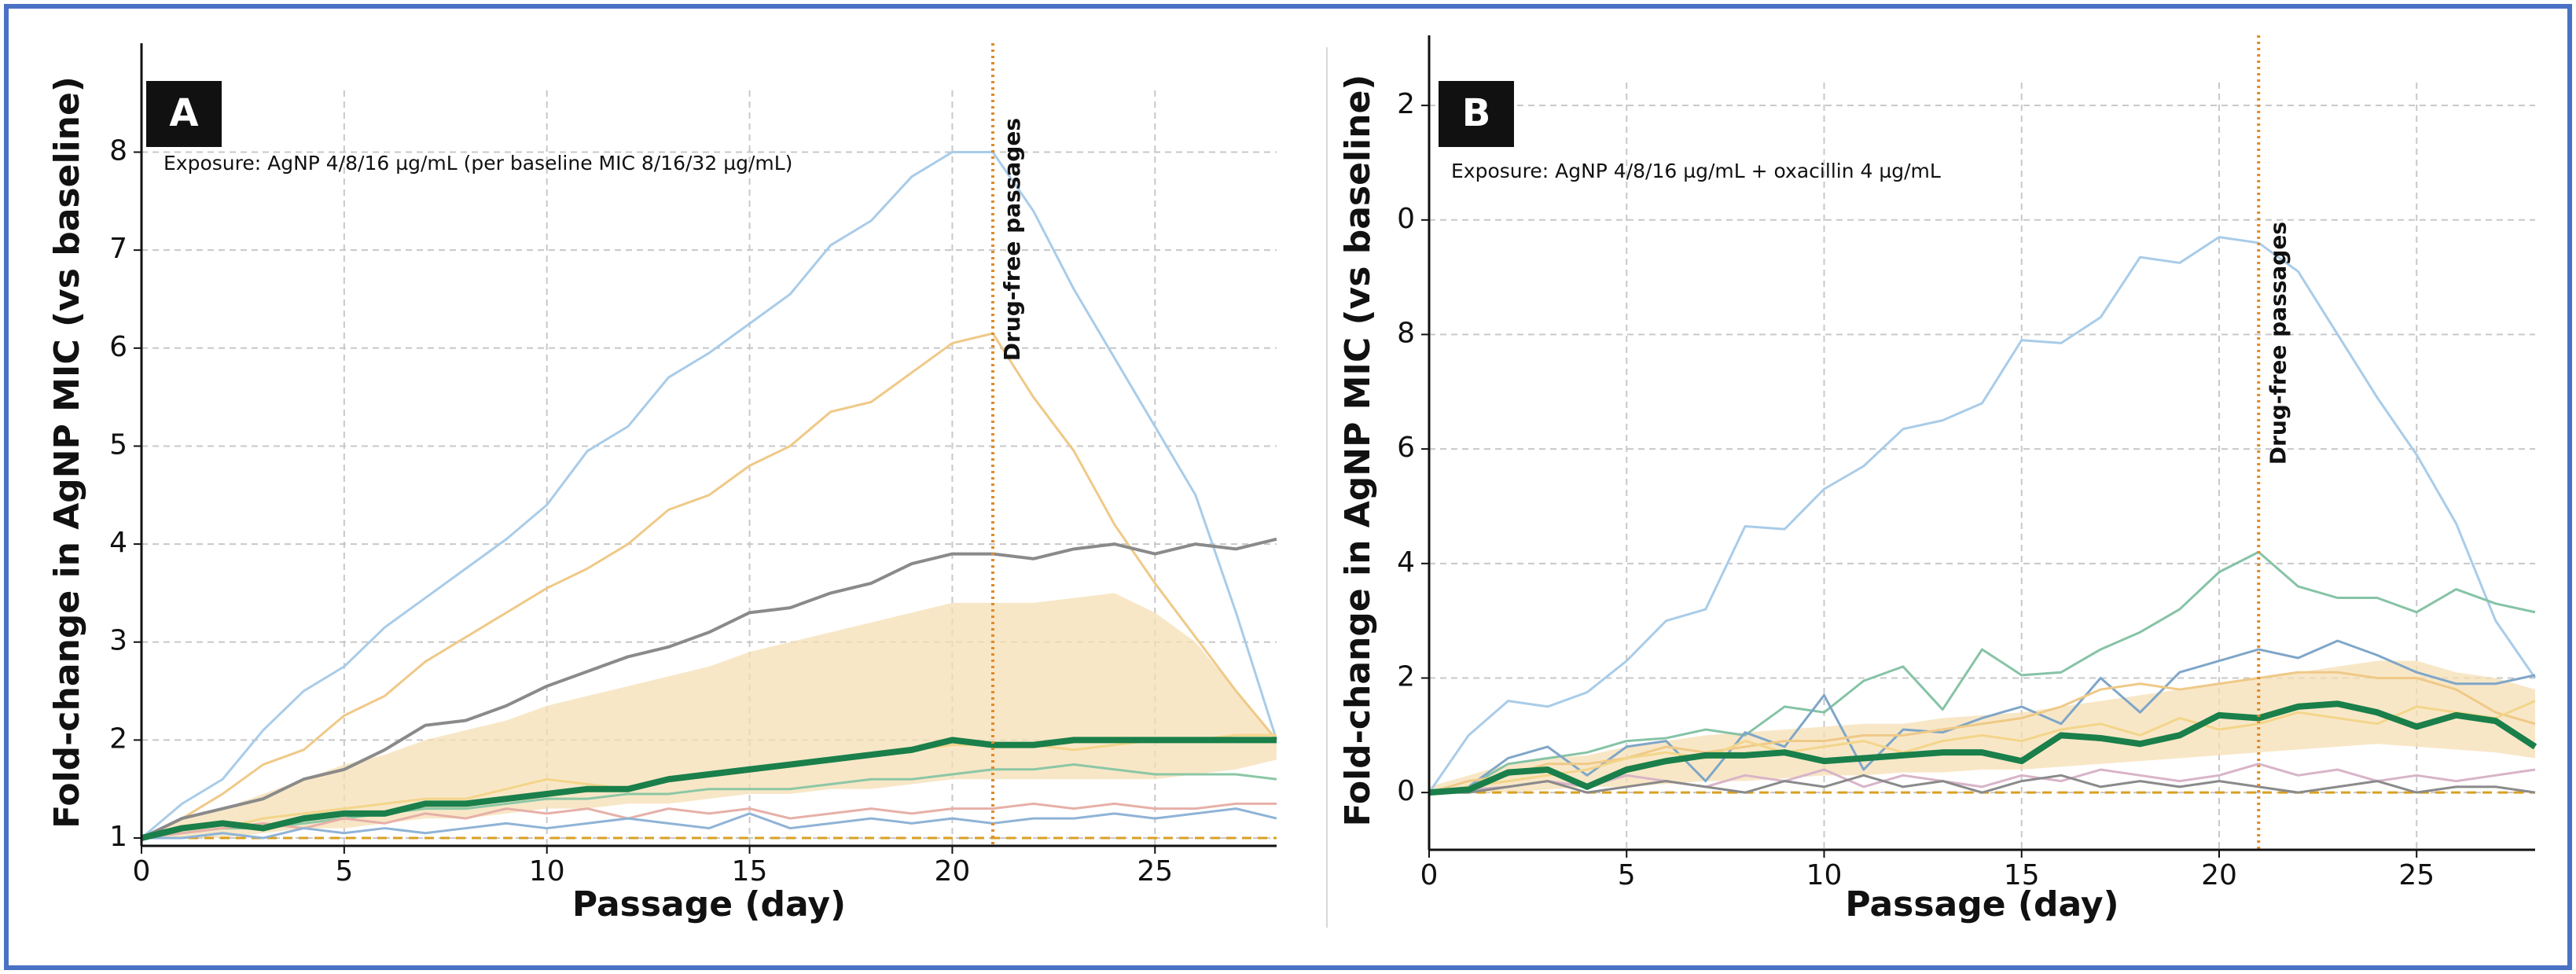 The image size is (2576, 974). What do you see at coordinates (118, 641) in the screenshot?
I see `y-tick-label: 3` at bounding box center [118, 641].